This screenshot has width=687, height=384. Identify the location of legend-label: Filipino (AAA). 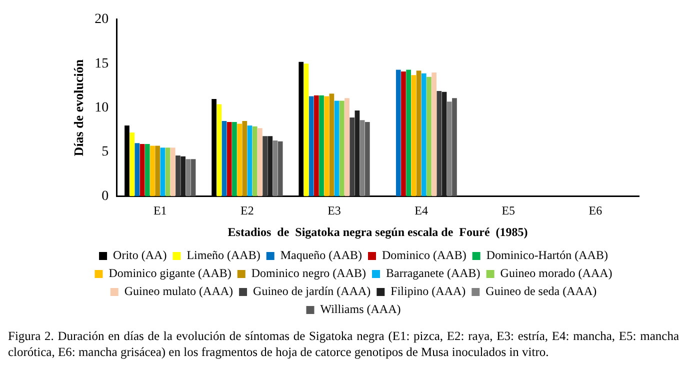
(428, 291).